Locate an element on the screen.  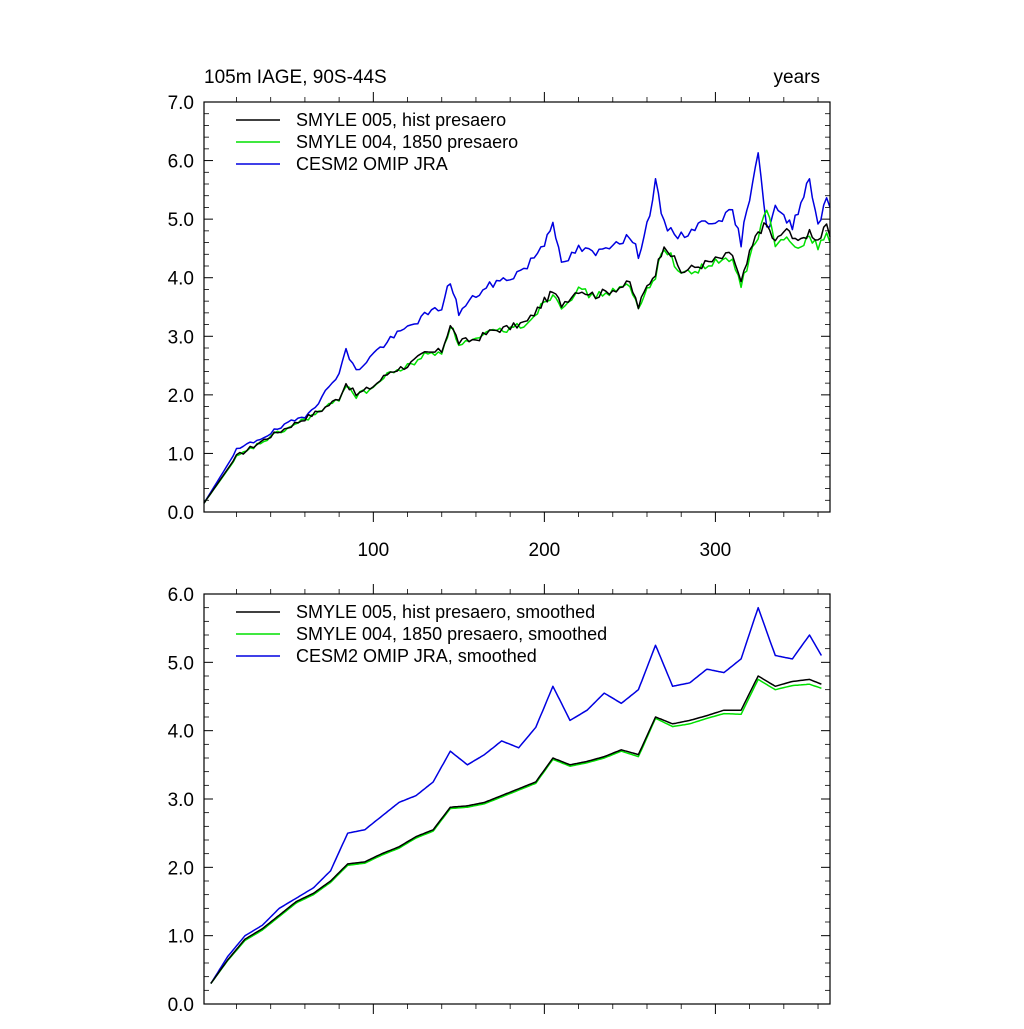
y-tick-label: 7.0 is located at coordinates (181, 103).